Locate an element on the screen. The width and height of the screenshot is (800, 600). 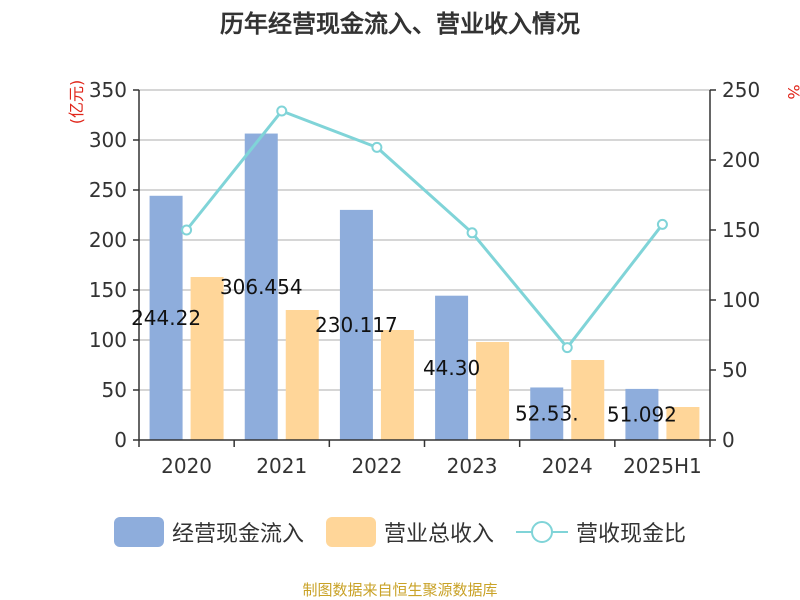
bar-value-label: 306.454 is located at coordinates (261, 287).